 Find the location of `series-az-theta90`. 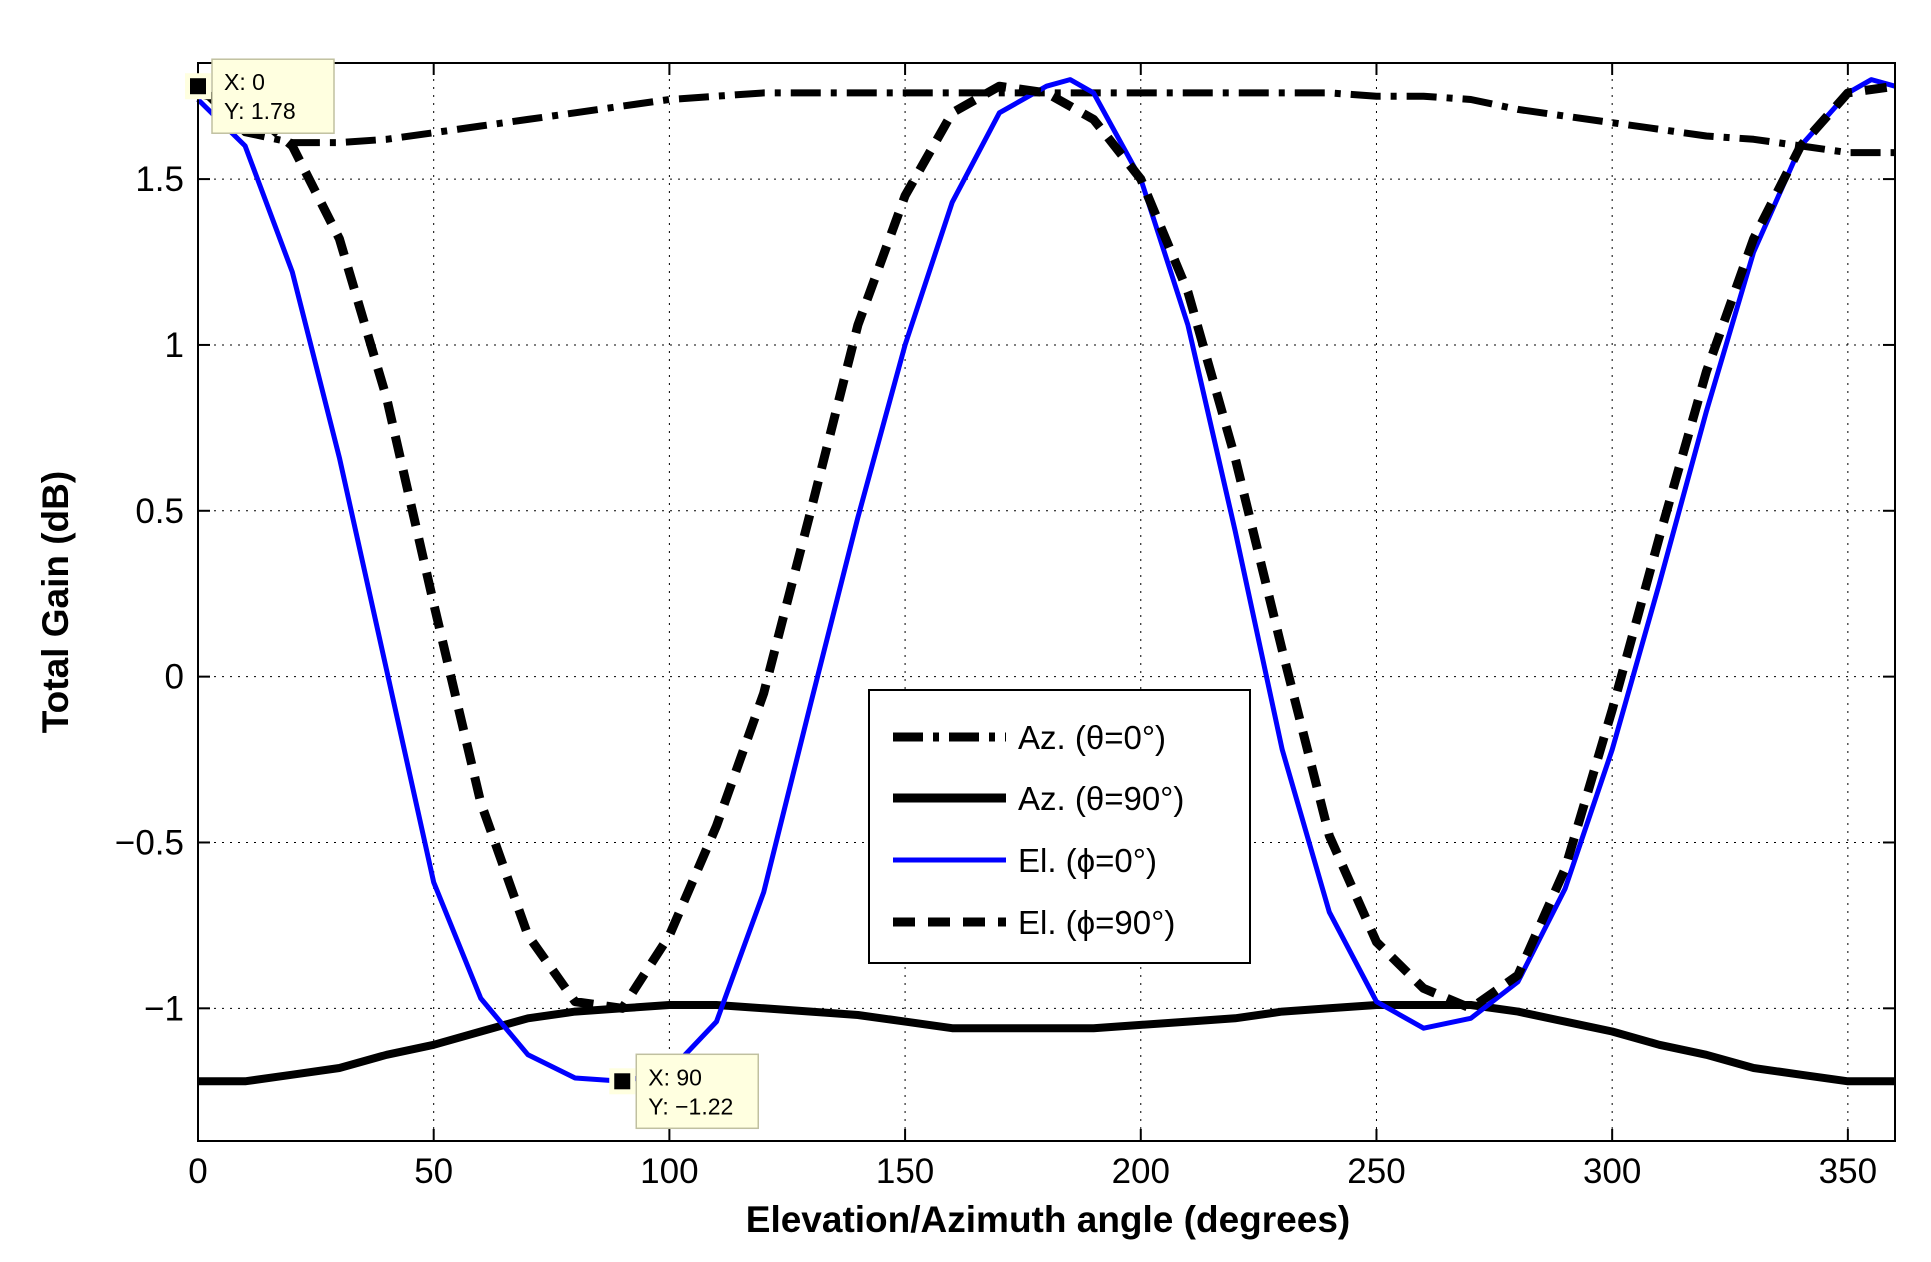

series-az-theta90 is located at coordinates (1046, 1043).